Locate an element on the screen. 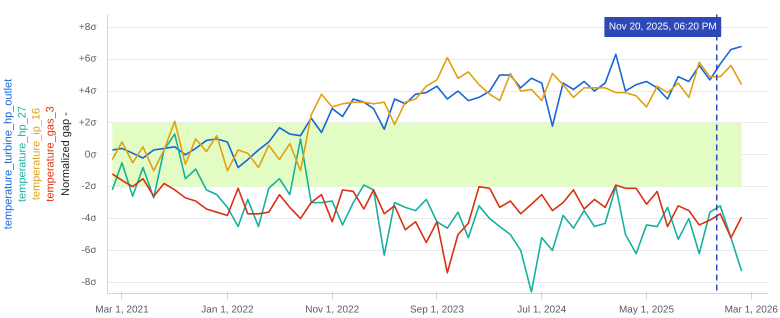  y-tick-label: +6σ is located at coordinates (88, 59).